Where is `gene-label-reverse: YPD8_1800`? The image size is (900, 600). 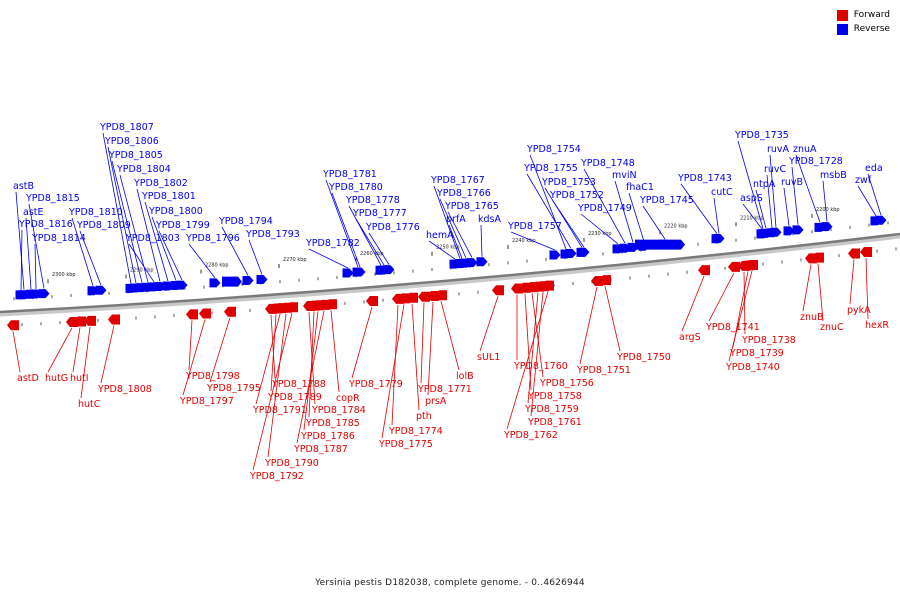
gene-label-reverse: YPD8_1800 is located at coordinates (175, 211).